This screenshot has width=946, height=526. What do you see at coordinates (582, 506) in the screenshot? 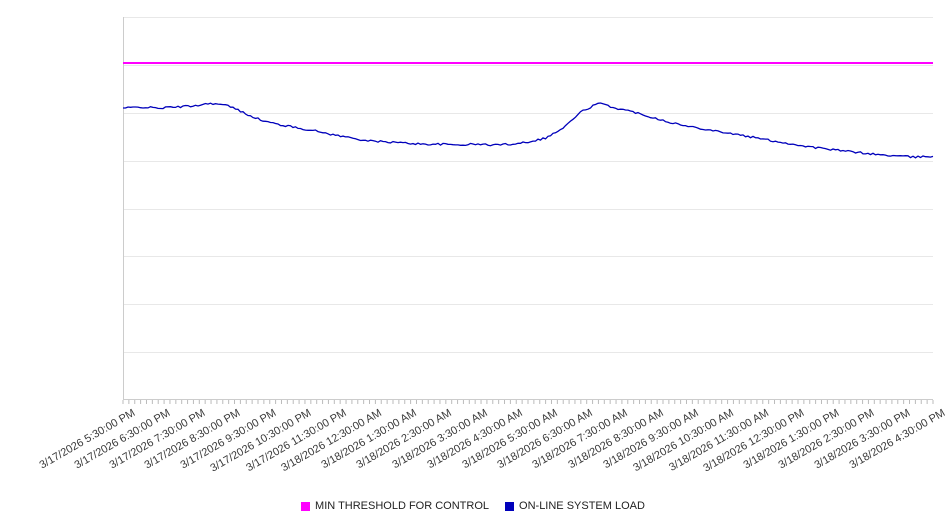
I see `legend-label-system-load: ON-LINE SYSTEM LOAD` at bounding box center [582, 506].